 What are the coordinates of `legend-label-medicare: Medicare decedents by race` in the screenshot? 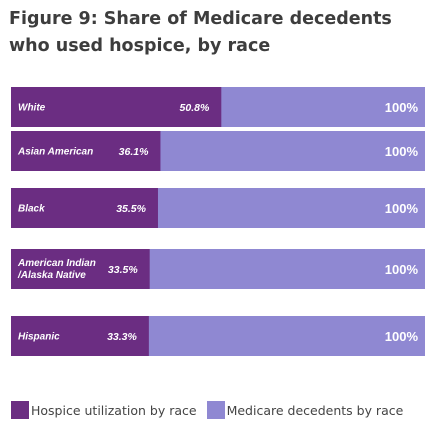 It's located at (315, 410).